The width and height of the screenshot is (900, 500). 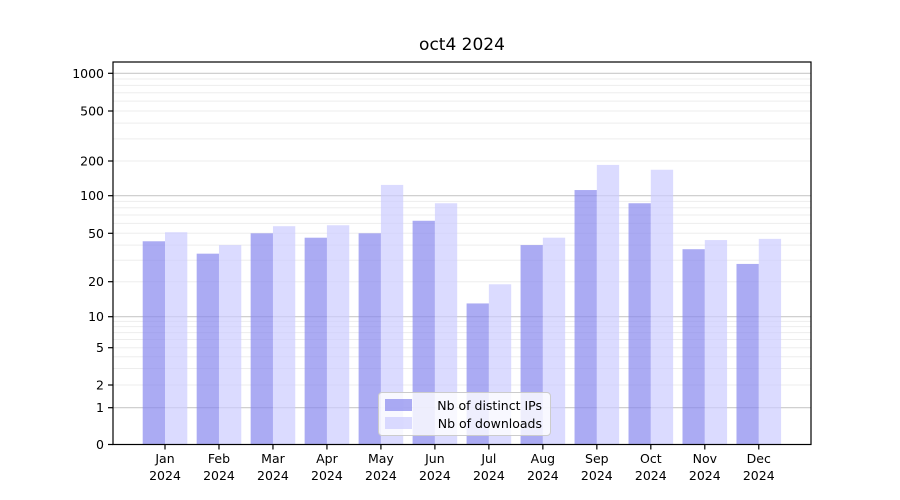 I want to click on x-tick-label: Mar 2024, so click(x=273, y=467).